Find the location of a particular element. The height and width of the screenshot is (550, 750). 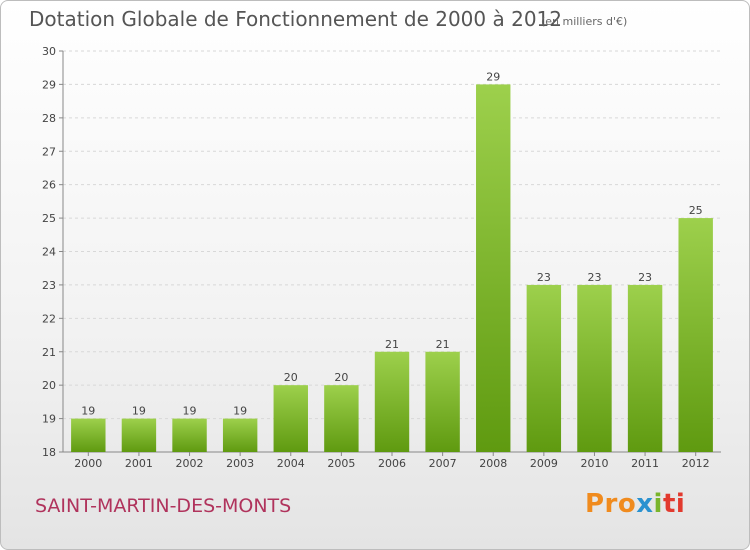

chart-subtitle: (en milliers d'€) is located at coordinates (584, 21).